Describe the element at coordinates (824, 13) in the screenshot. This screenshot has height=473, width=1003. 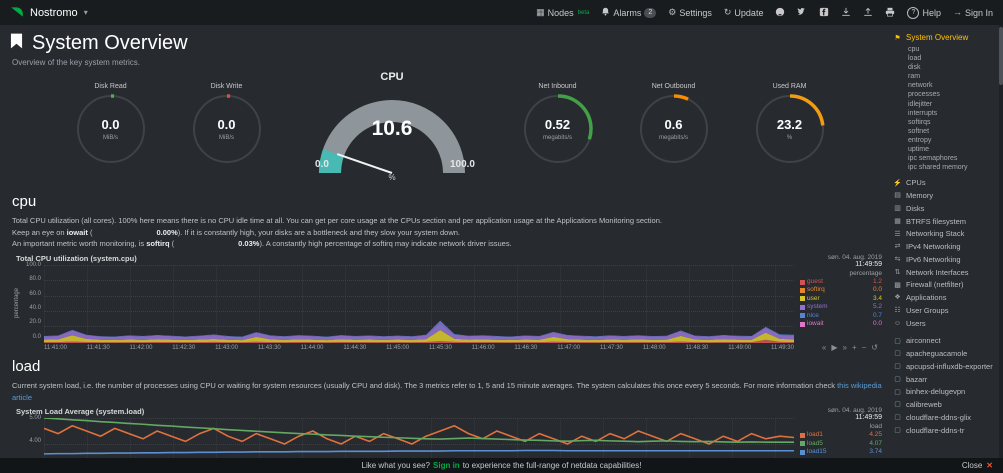
I see `facebook-button` at that location.